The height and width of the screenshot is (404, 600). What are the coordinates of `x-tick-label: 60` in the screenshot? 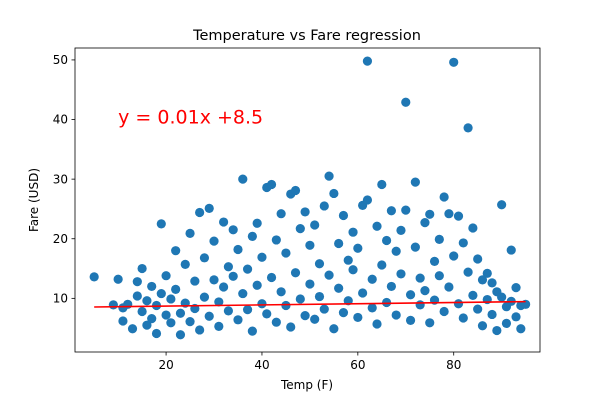 It's located at (357, 365).